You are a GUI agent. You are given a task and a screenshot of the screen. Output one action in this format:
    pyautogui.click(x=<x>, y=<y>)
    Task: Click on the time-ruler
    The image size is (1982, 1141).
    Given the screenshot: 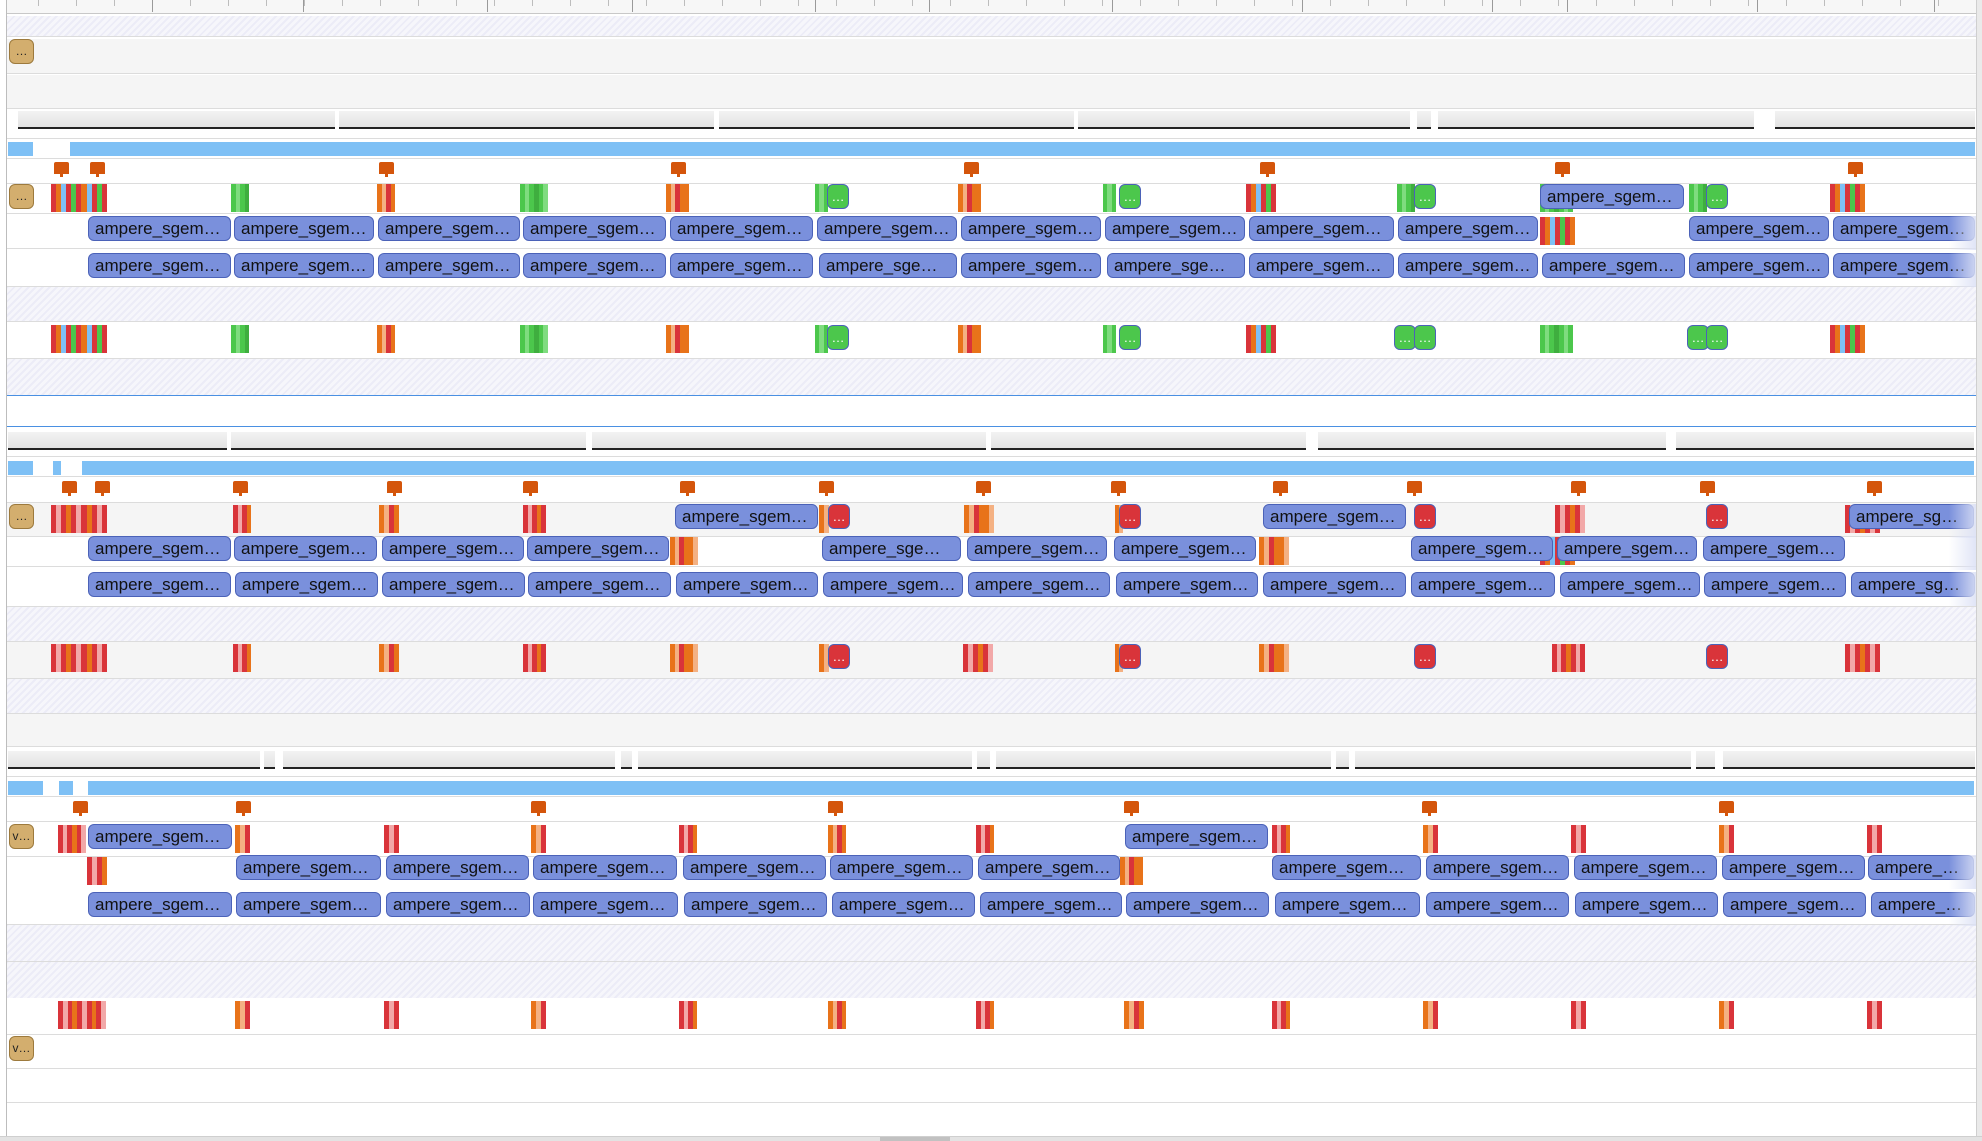 What is the action you would take?
    pyautogui.click(x=991, y=7)
    